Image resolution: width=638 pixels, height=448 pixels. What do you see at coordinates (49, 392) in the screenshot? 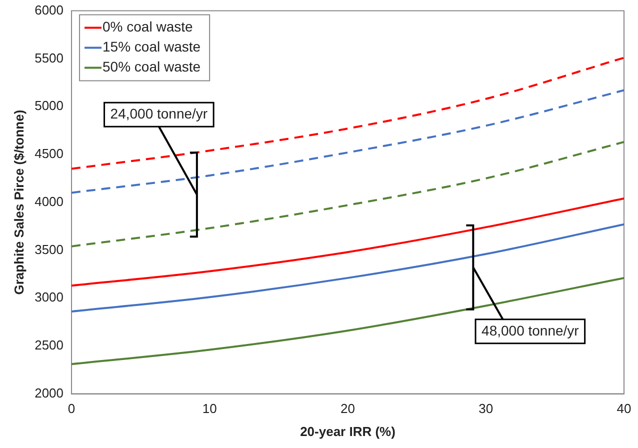
I see `y-tick-label: 2000` at bounding box center [49, 392].